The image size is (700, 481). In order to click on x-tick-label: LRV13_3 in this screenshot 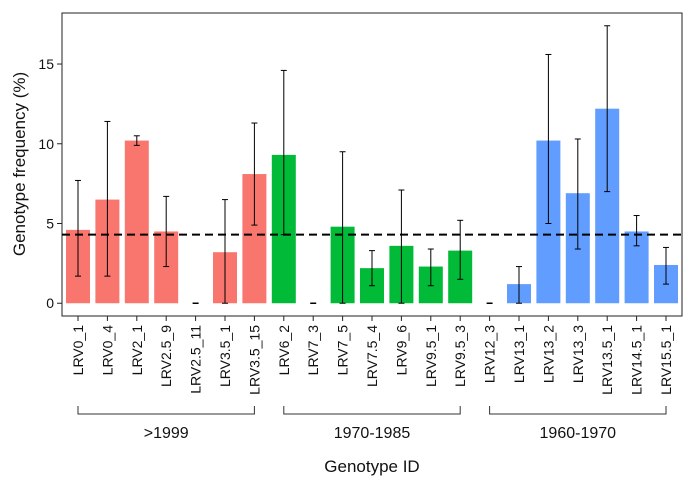, I will do `click(578, 354)`.